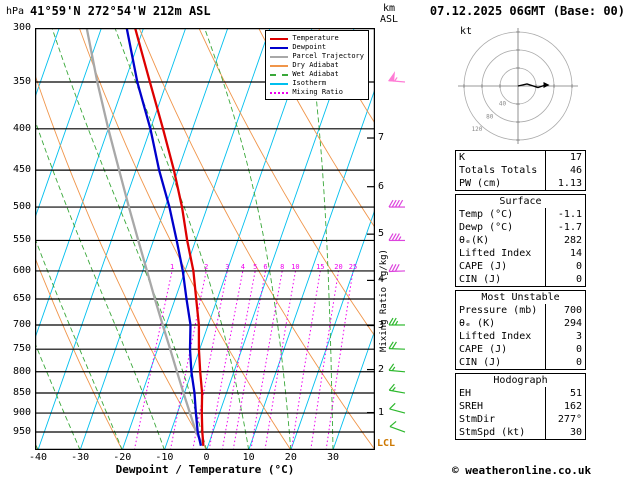 Image resolution: width=629 pixels, height=486 pixels. Describe the element at coordinates (309, 47) in the screenshot. I see `legend-label: Dewpoint` at that location.